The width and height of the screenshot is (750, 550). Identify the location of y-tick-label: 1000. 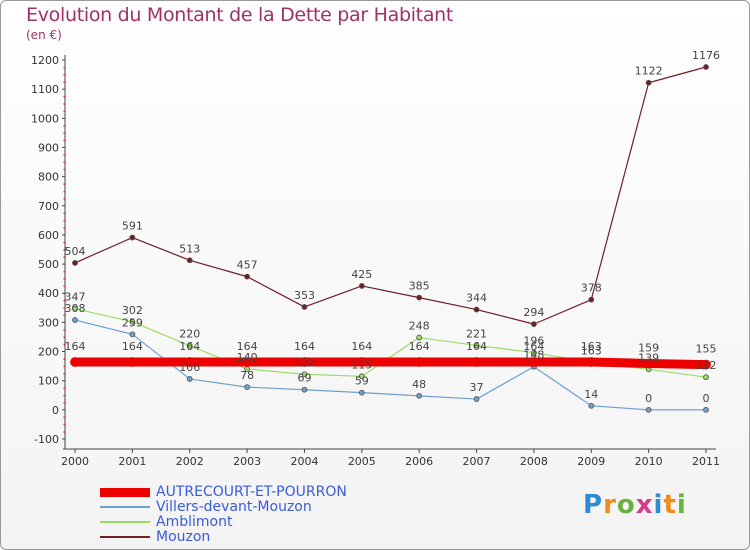
(45, 118).